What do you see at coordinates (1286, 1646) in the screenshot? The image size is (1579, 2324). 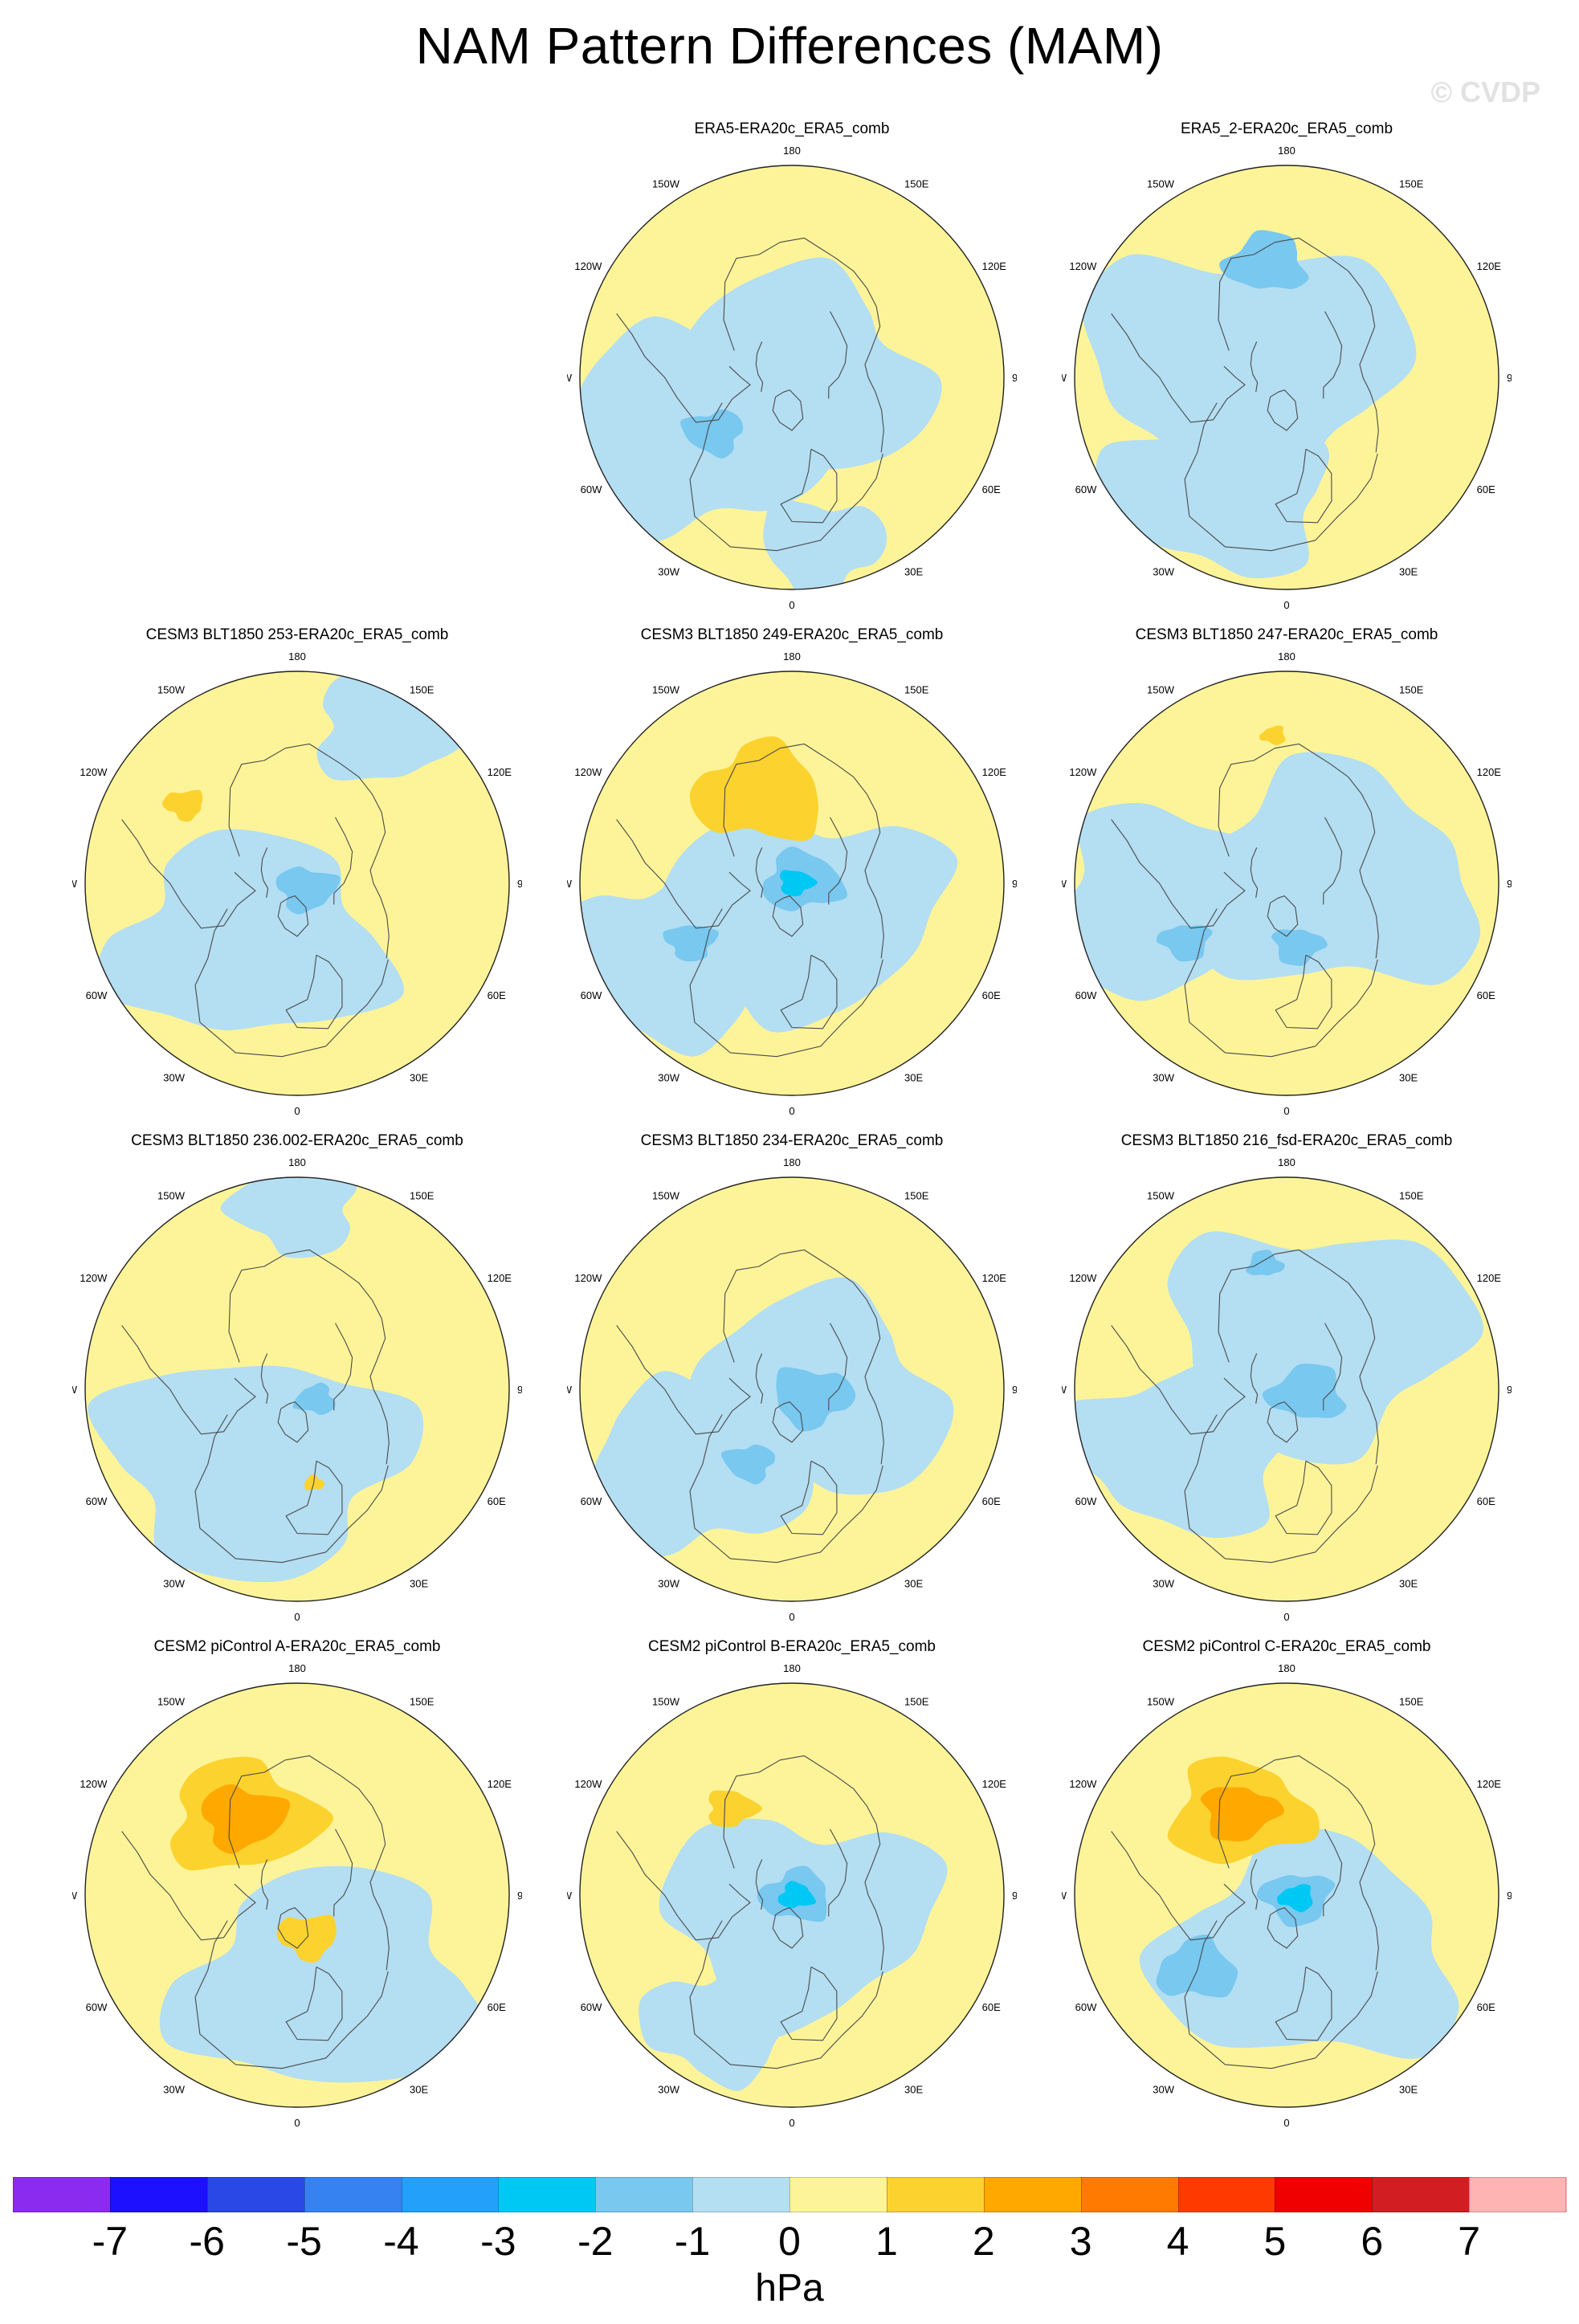 I see `panel-title: CESM2 piControl C-ERA20c_ERA5_comb` at bounding box center [1286, 1646].